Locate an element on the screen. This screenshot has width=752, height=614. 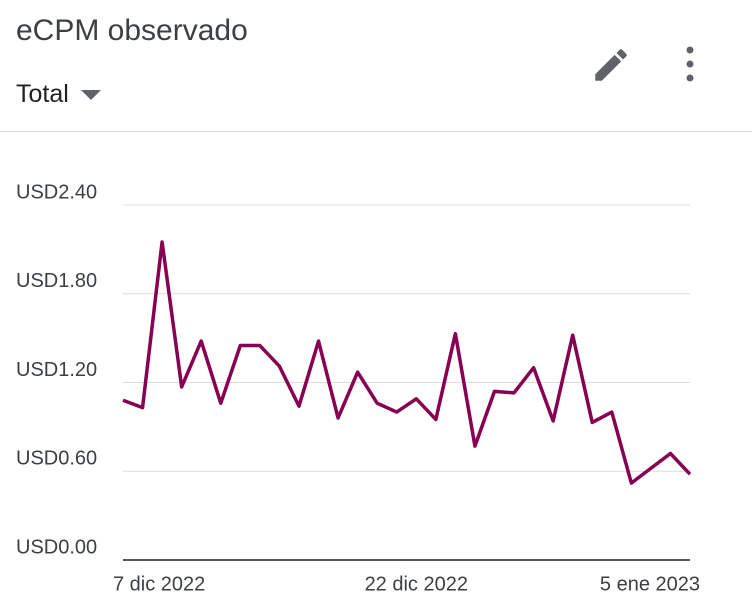
y-tick-label: USD0.00 is located at coordinates (56, 547).